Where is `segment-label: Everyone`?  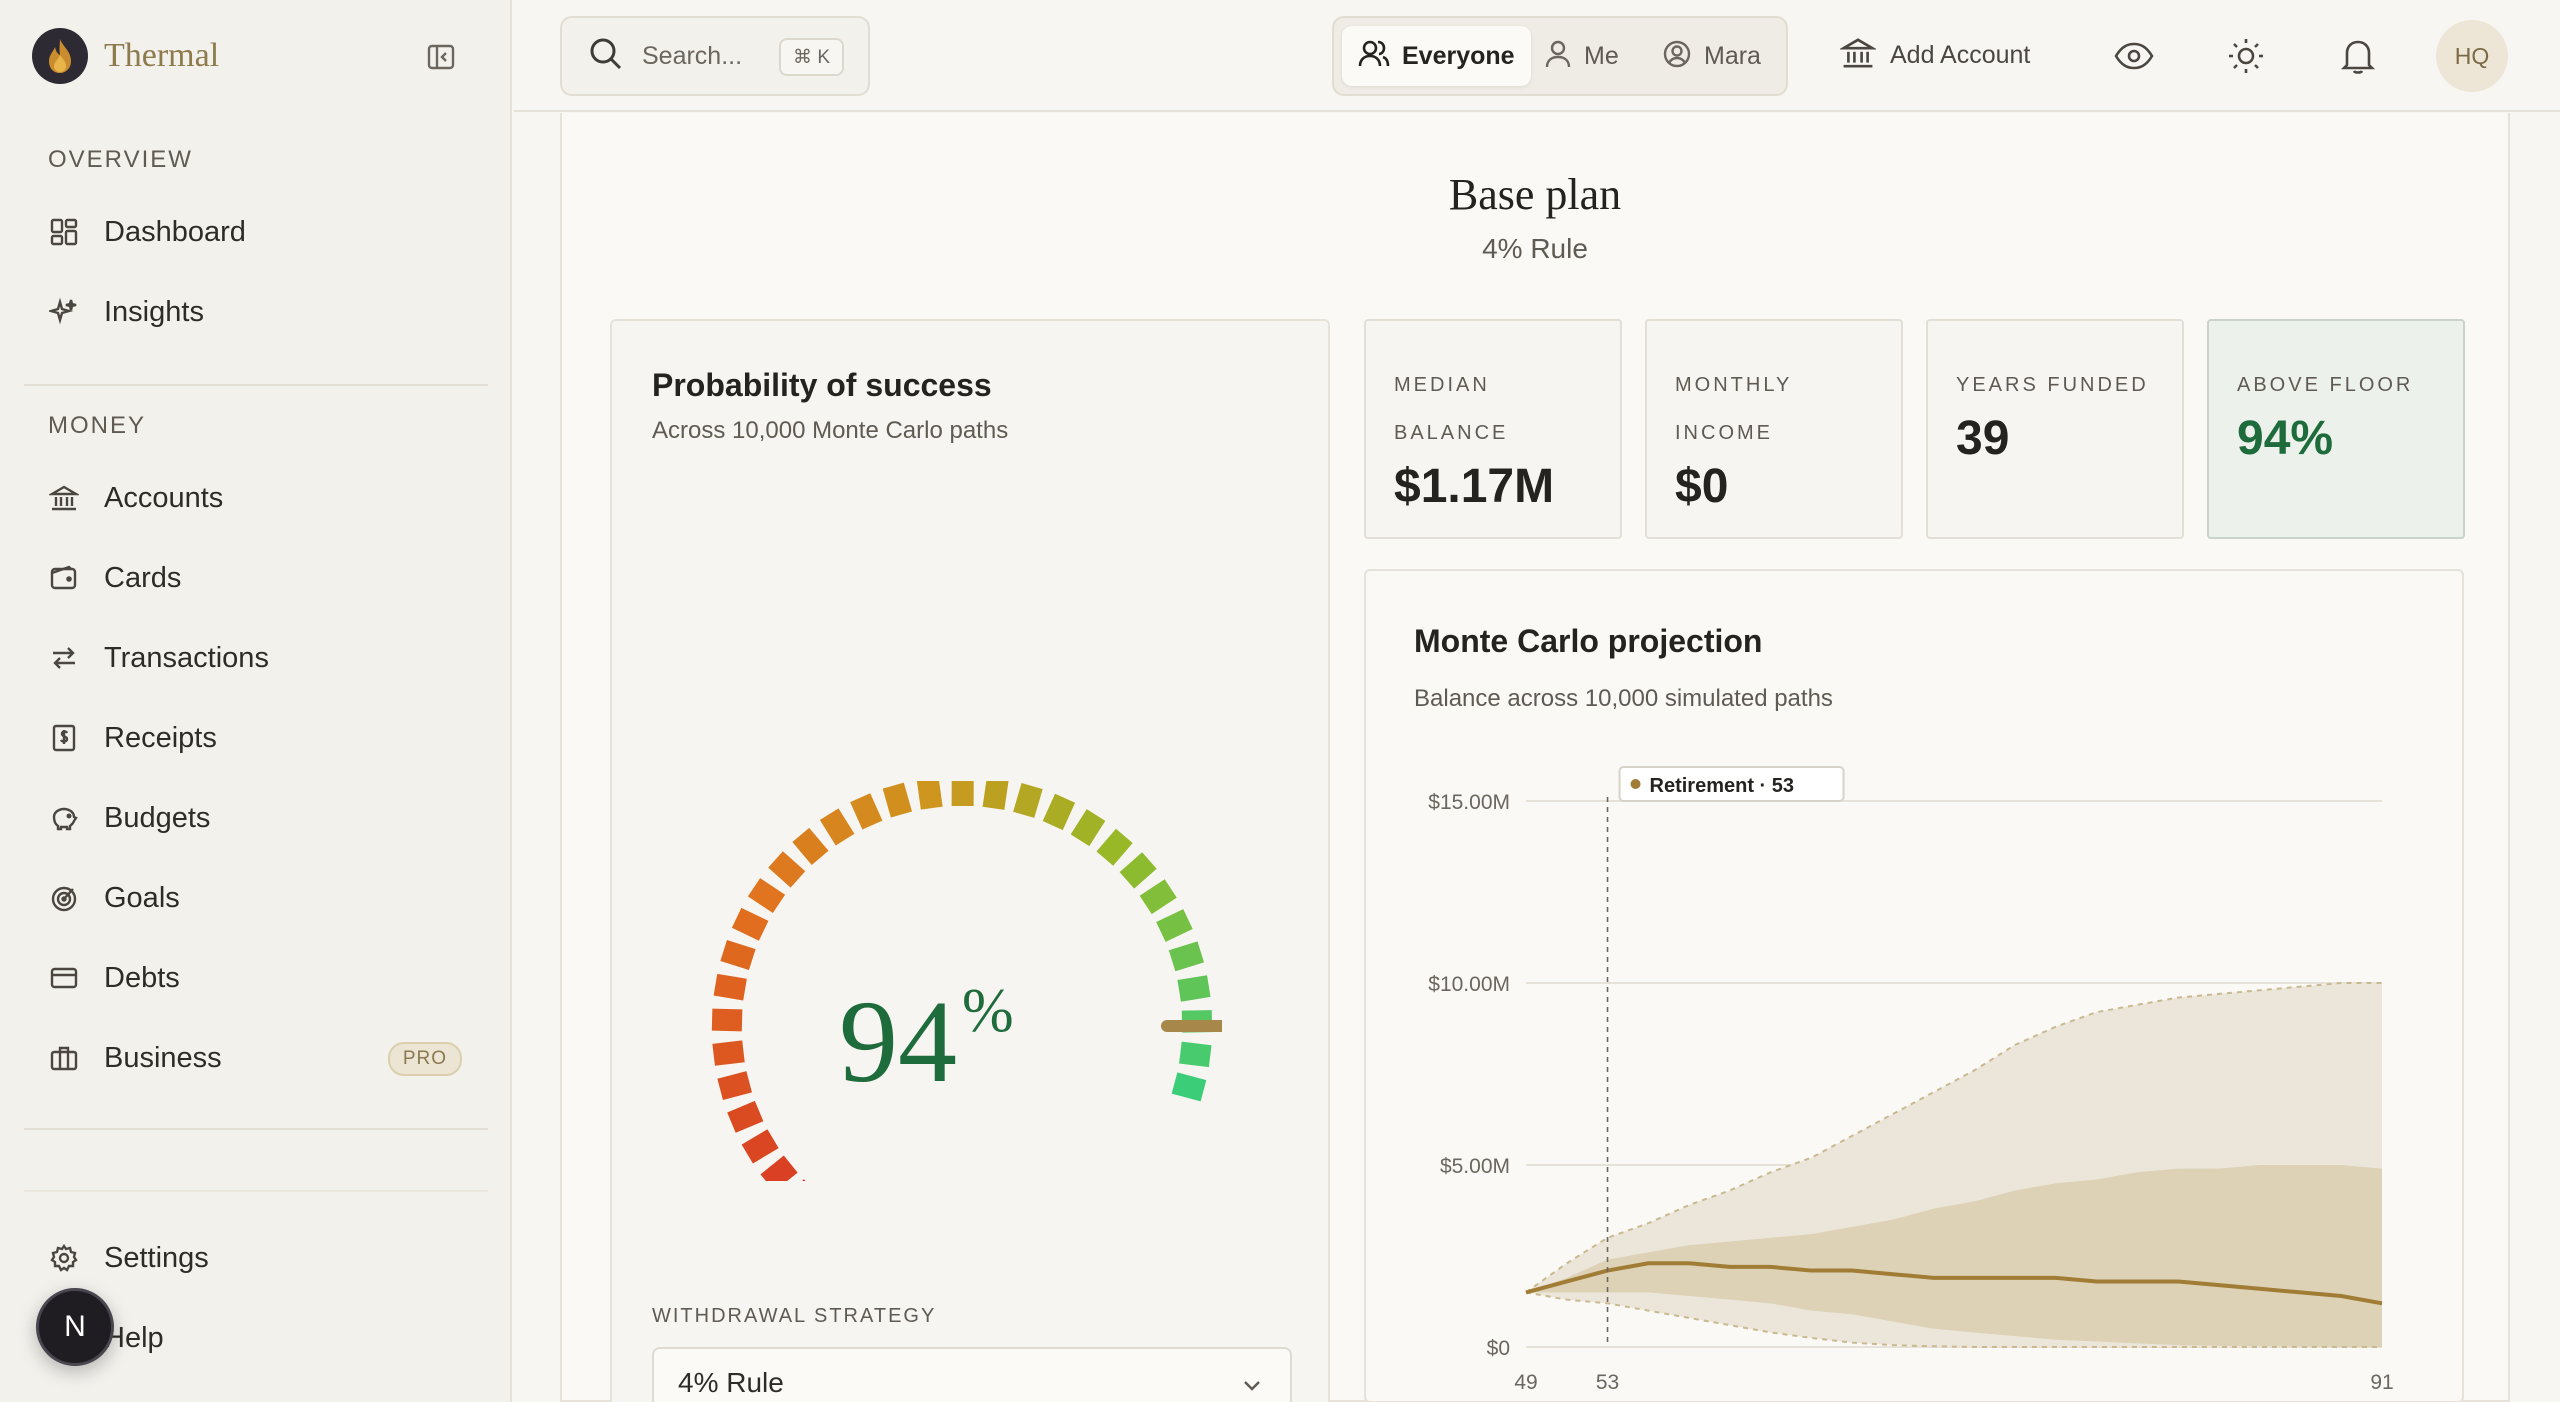
segment-label: Everyone is located at coordinates (1458, 55).